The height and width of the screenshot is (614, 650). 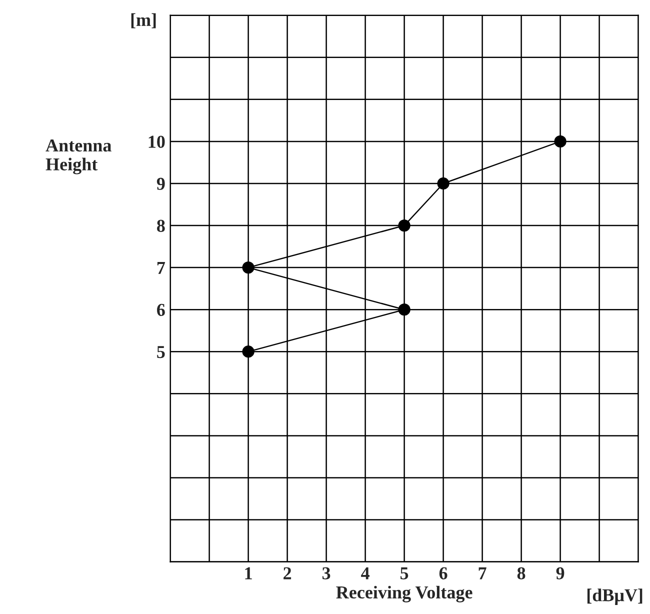 I want to click on x-tick-label: 2, so click(x=288, y=573).